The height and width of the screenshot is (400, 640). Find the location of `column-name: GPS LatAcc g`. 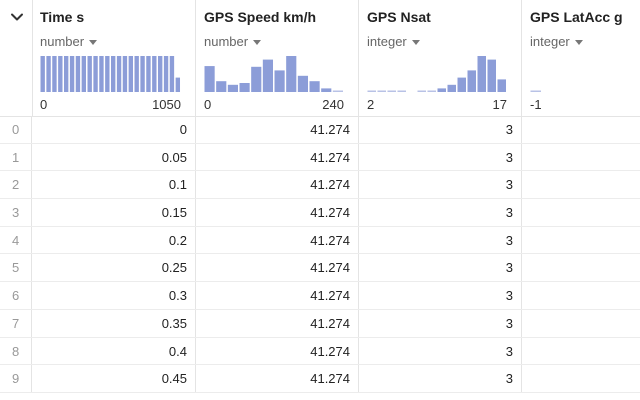

column-name: GPS LatAcc g is located at coordinates (576, 17).